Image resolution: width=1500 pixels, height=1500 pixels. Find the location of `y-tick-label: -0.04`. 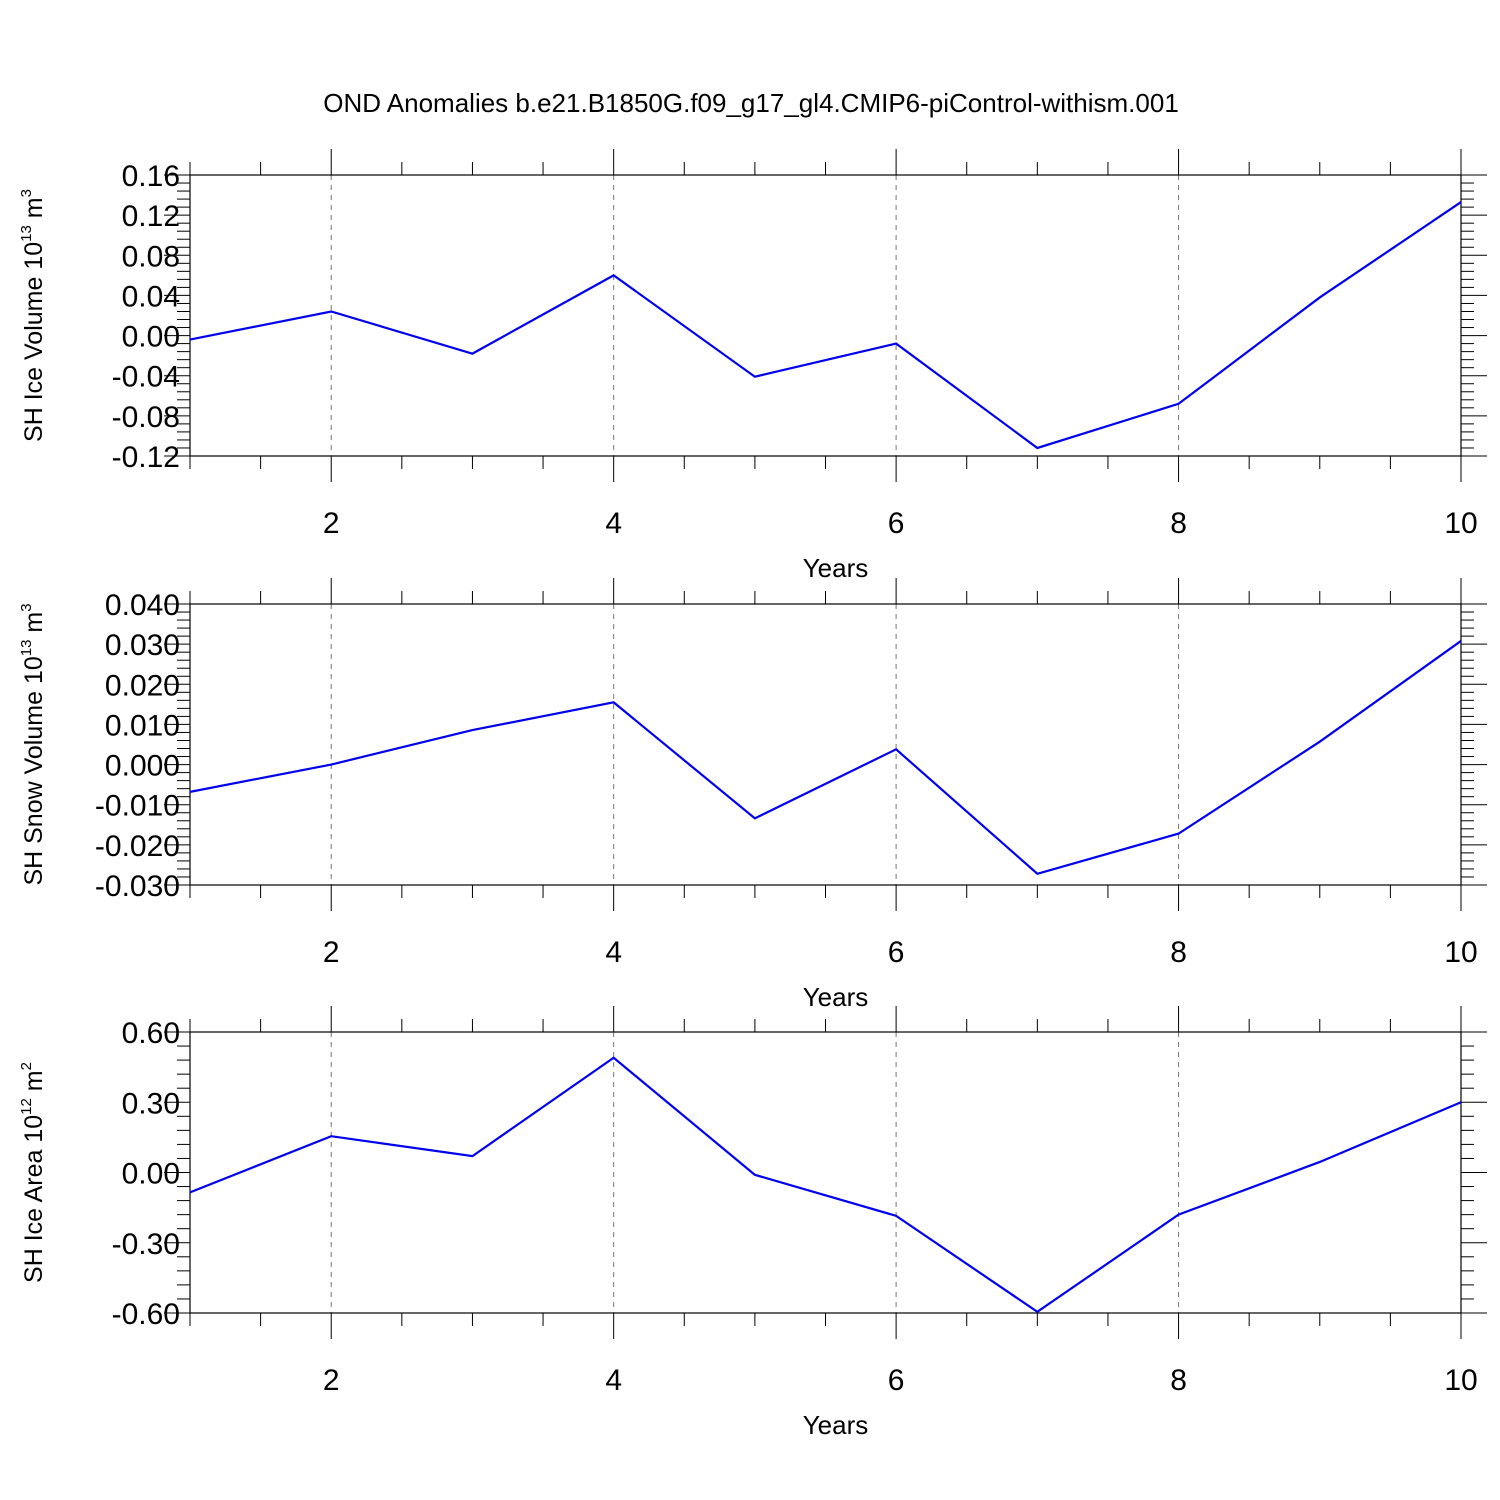

y-tick-label: -0.04 is located at coordinates (146, 377).